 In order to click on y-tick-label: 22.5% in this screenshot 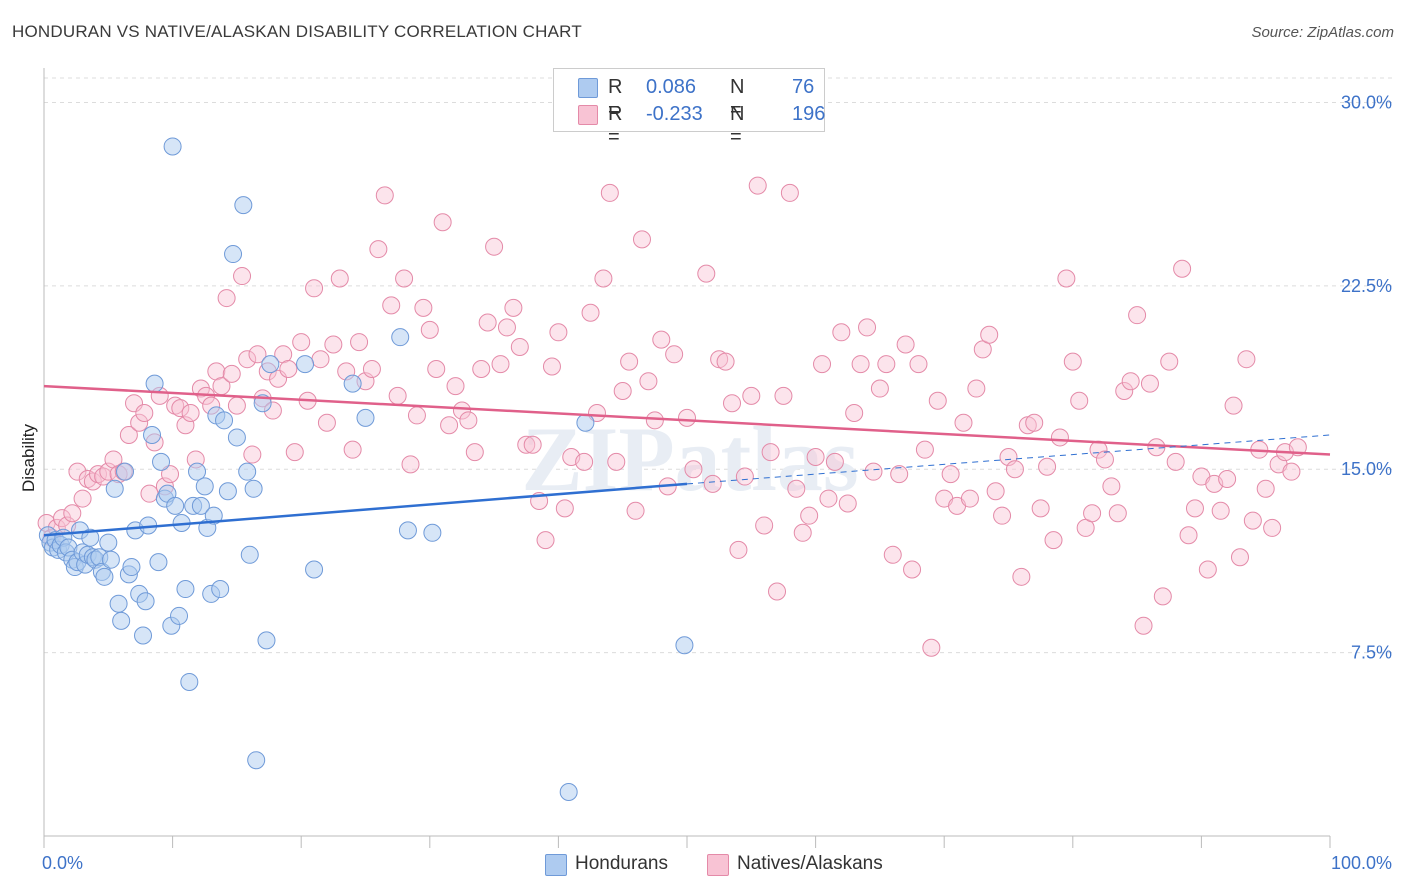, I will do `click(1366, 286)`.